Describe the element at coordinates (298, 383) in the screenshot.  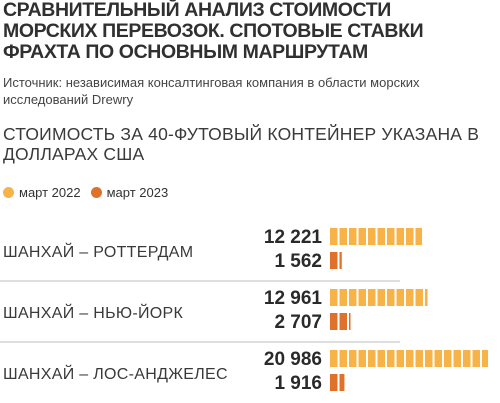
I see `value-label: 1 916` at that location.